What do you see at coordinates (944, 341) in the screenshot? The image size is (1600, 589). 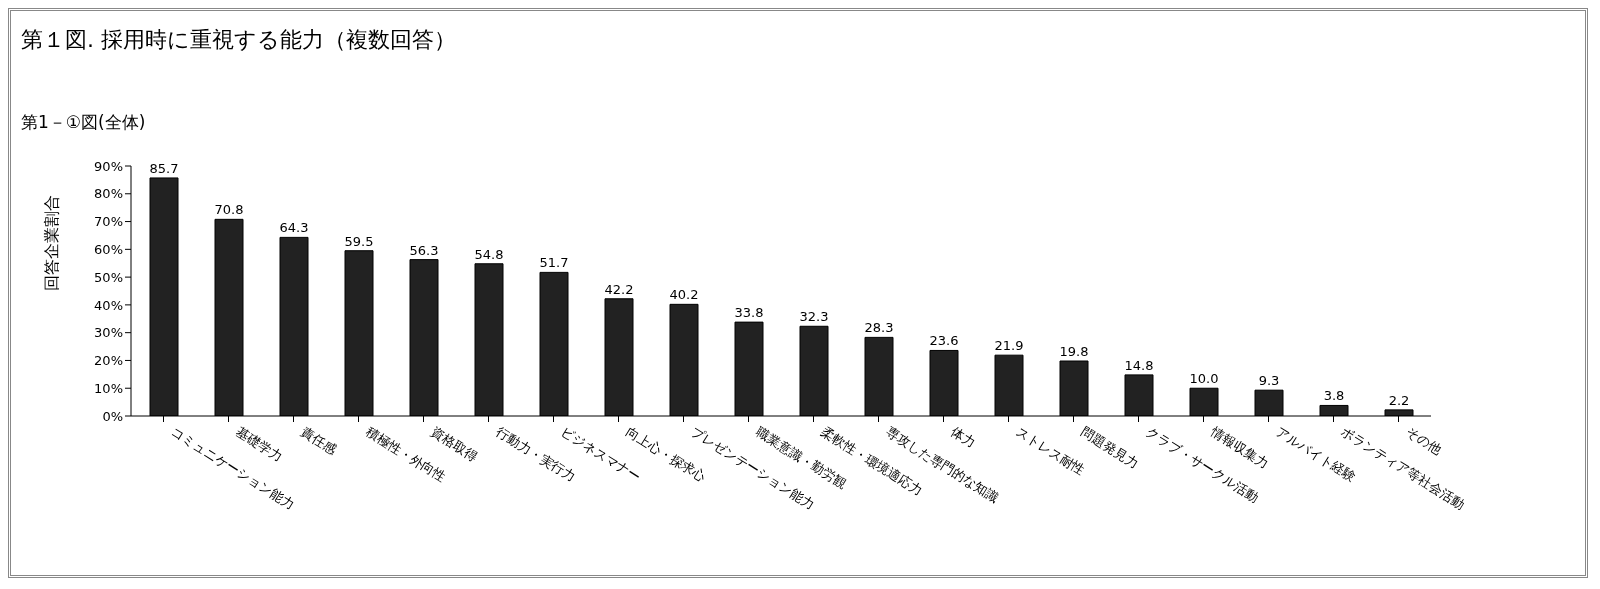 I see `data-label: 23.6` at bounding box center [944, 341].